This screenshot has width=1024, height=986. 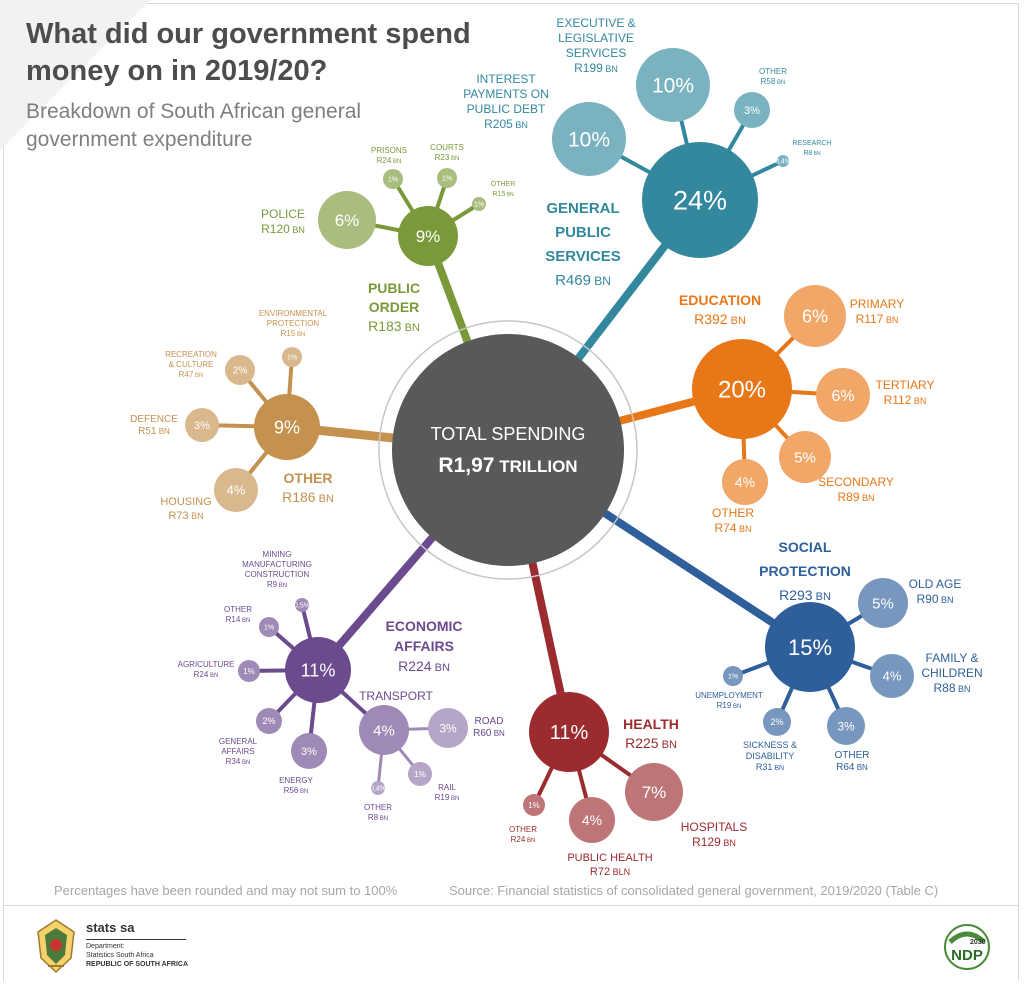 What do you see at coordinates (951, 673) in the screenshot?
I see `label-family-children: FAMILY & CHILDREN R88 BN` at bounding box center [951, 673].